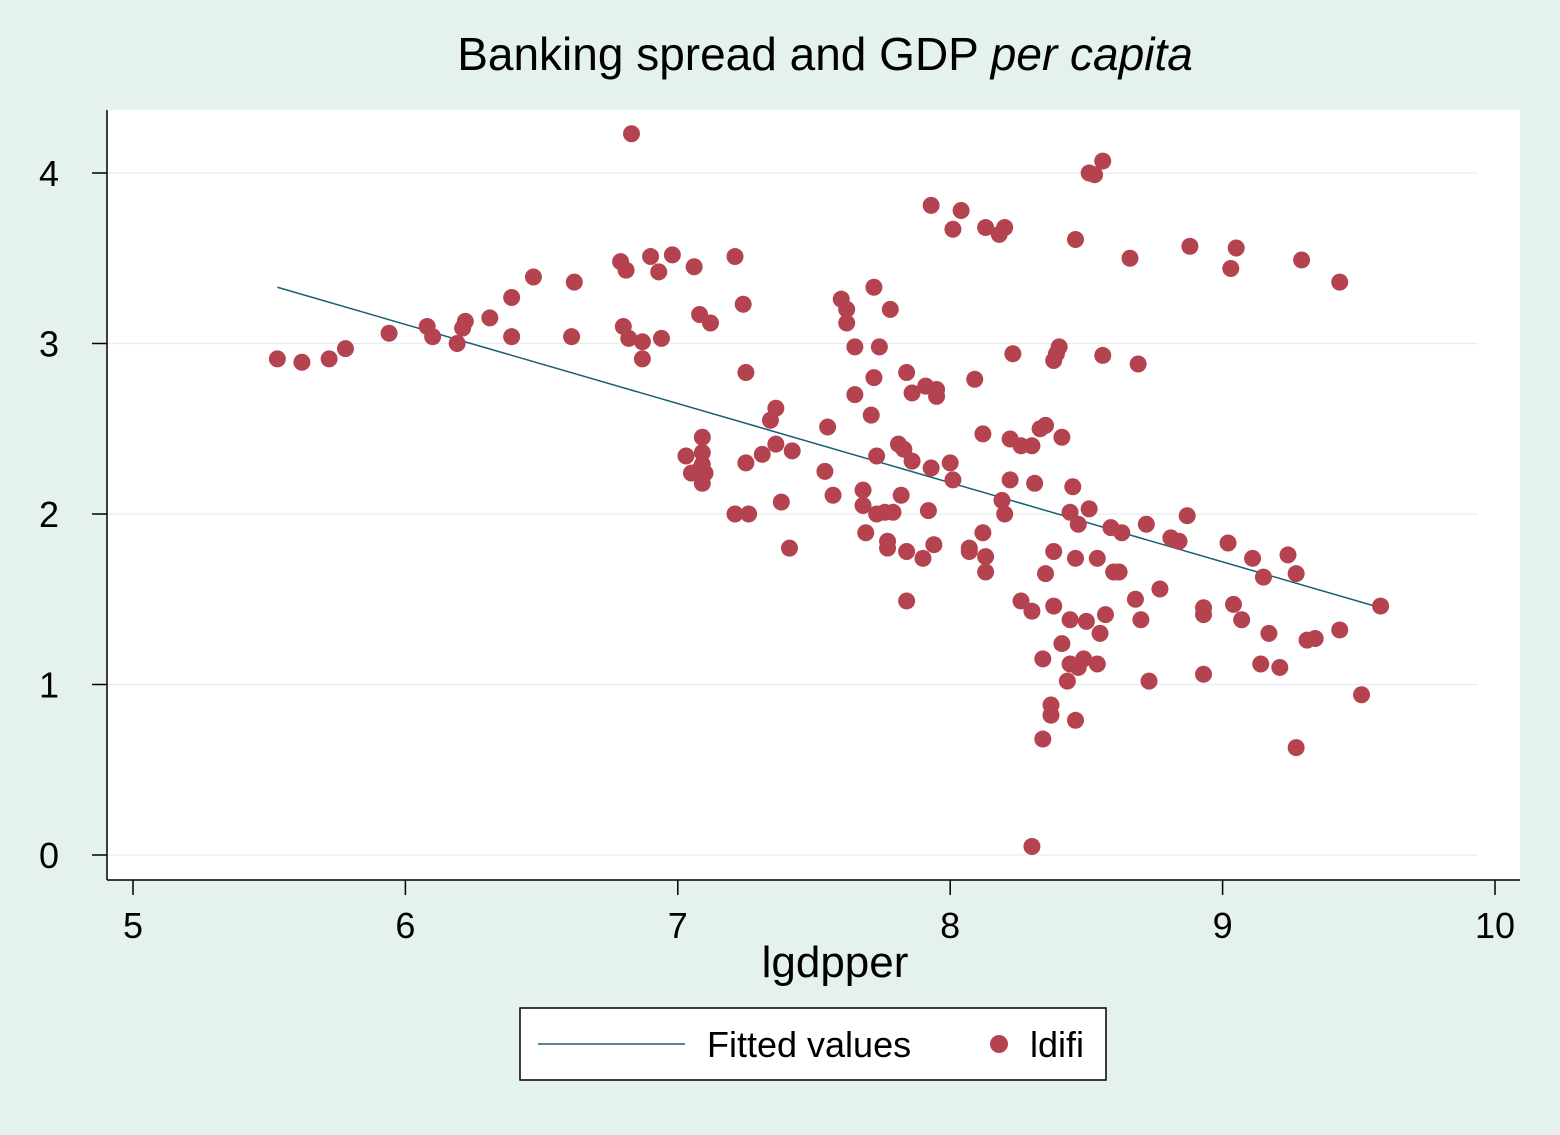 The height and width of the screenshot is (1135, 1560). Describe the element at coordinates (999, 1044) in the screenshot. I see `legend-point-swatch` at that location.